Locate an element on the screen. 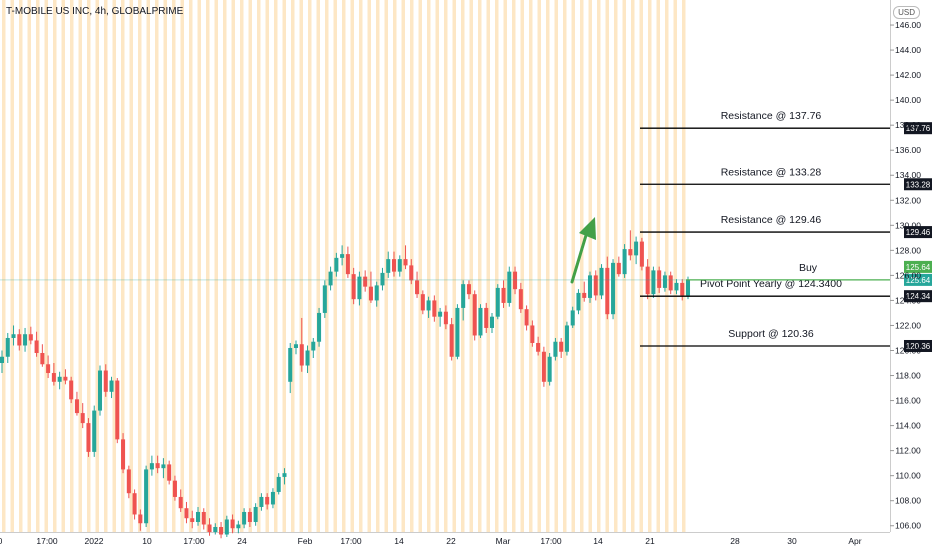 The image size is (932, 555). buy-price-tag is located at coordinates (918, 266).